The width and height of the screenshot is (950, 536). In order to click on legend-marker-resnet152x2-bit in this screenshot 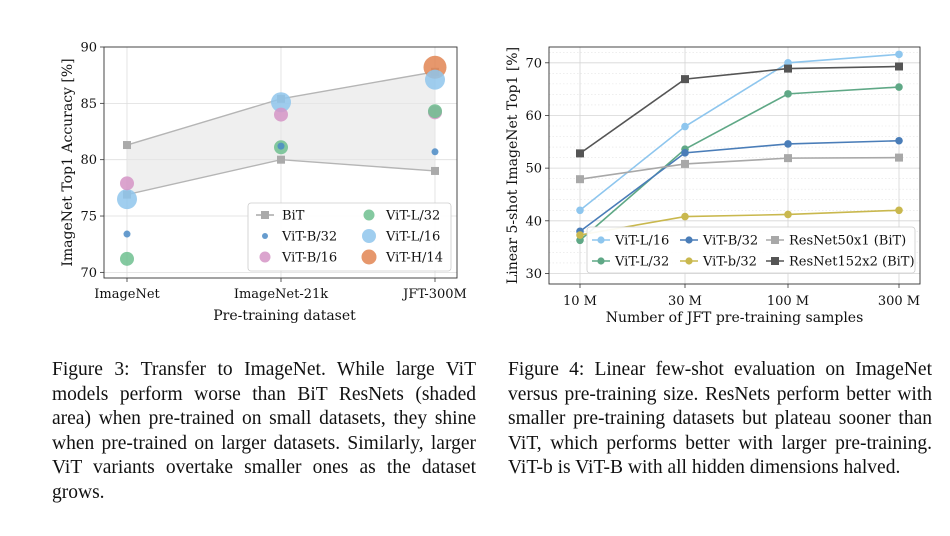, I will do `click(775, 261)`.